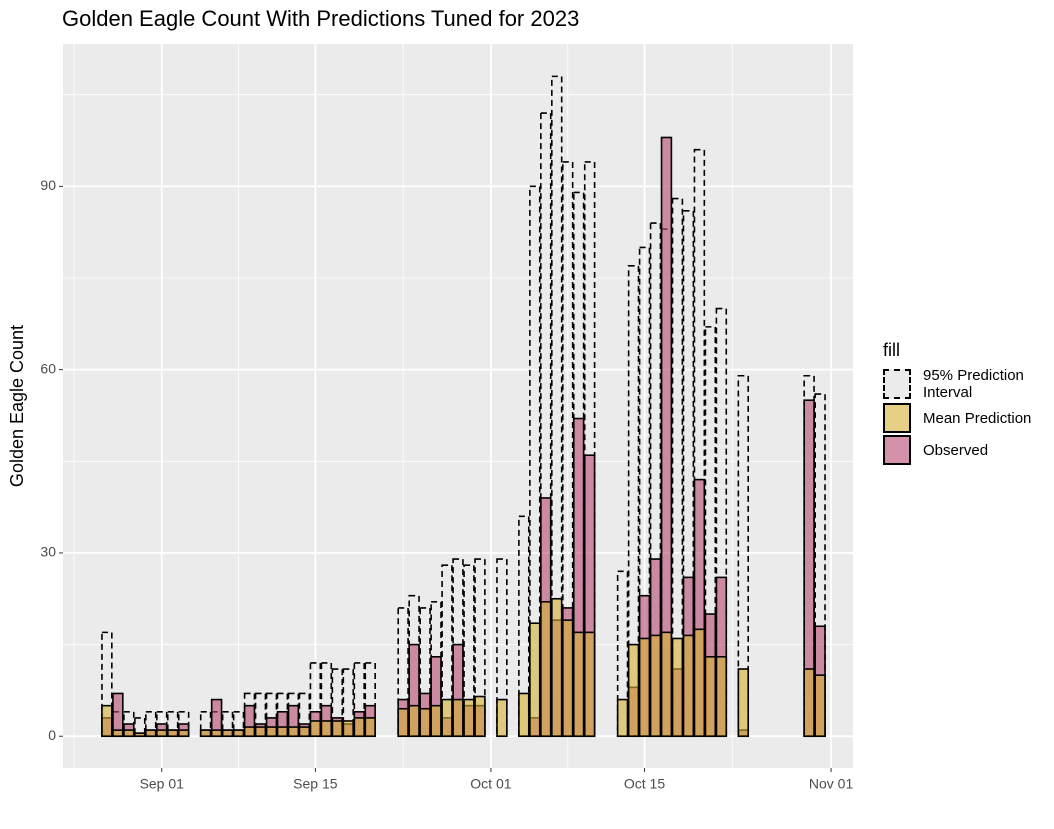 This screenshot has height=829, width=1054. What do you see at coordinates (490, 784) in the screenshot?
I see `x-tick-label: Oct 01` at bounding box center [490, 784].